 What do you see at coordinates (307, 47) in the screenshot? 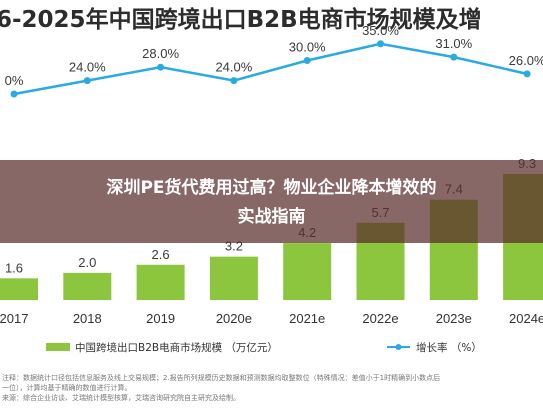
I see `growth-label-2021e: 30.0%` at bounding box center [307, 47].